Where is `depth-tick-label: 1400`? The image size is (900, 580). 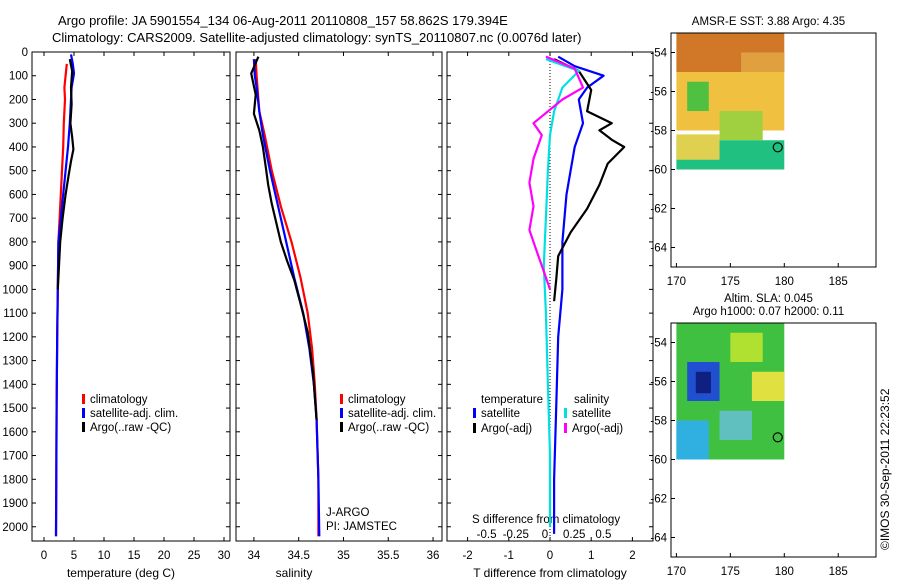 depth-tick-label: 1400 is located at coordinates (15, 385).